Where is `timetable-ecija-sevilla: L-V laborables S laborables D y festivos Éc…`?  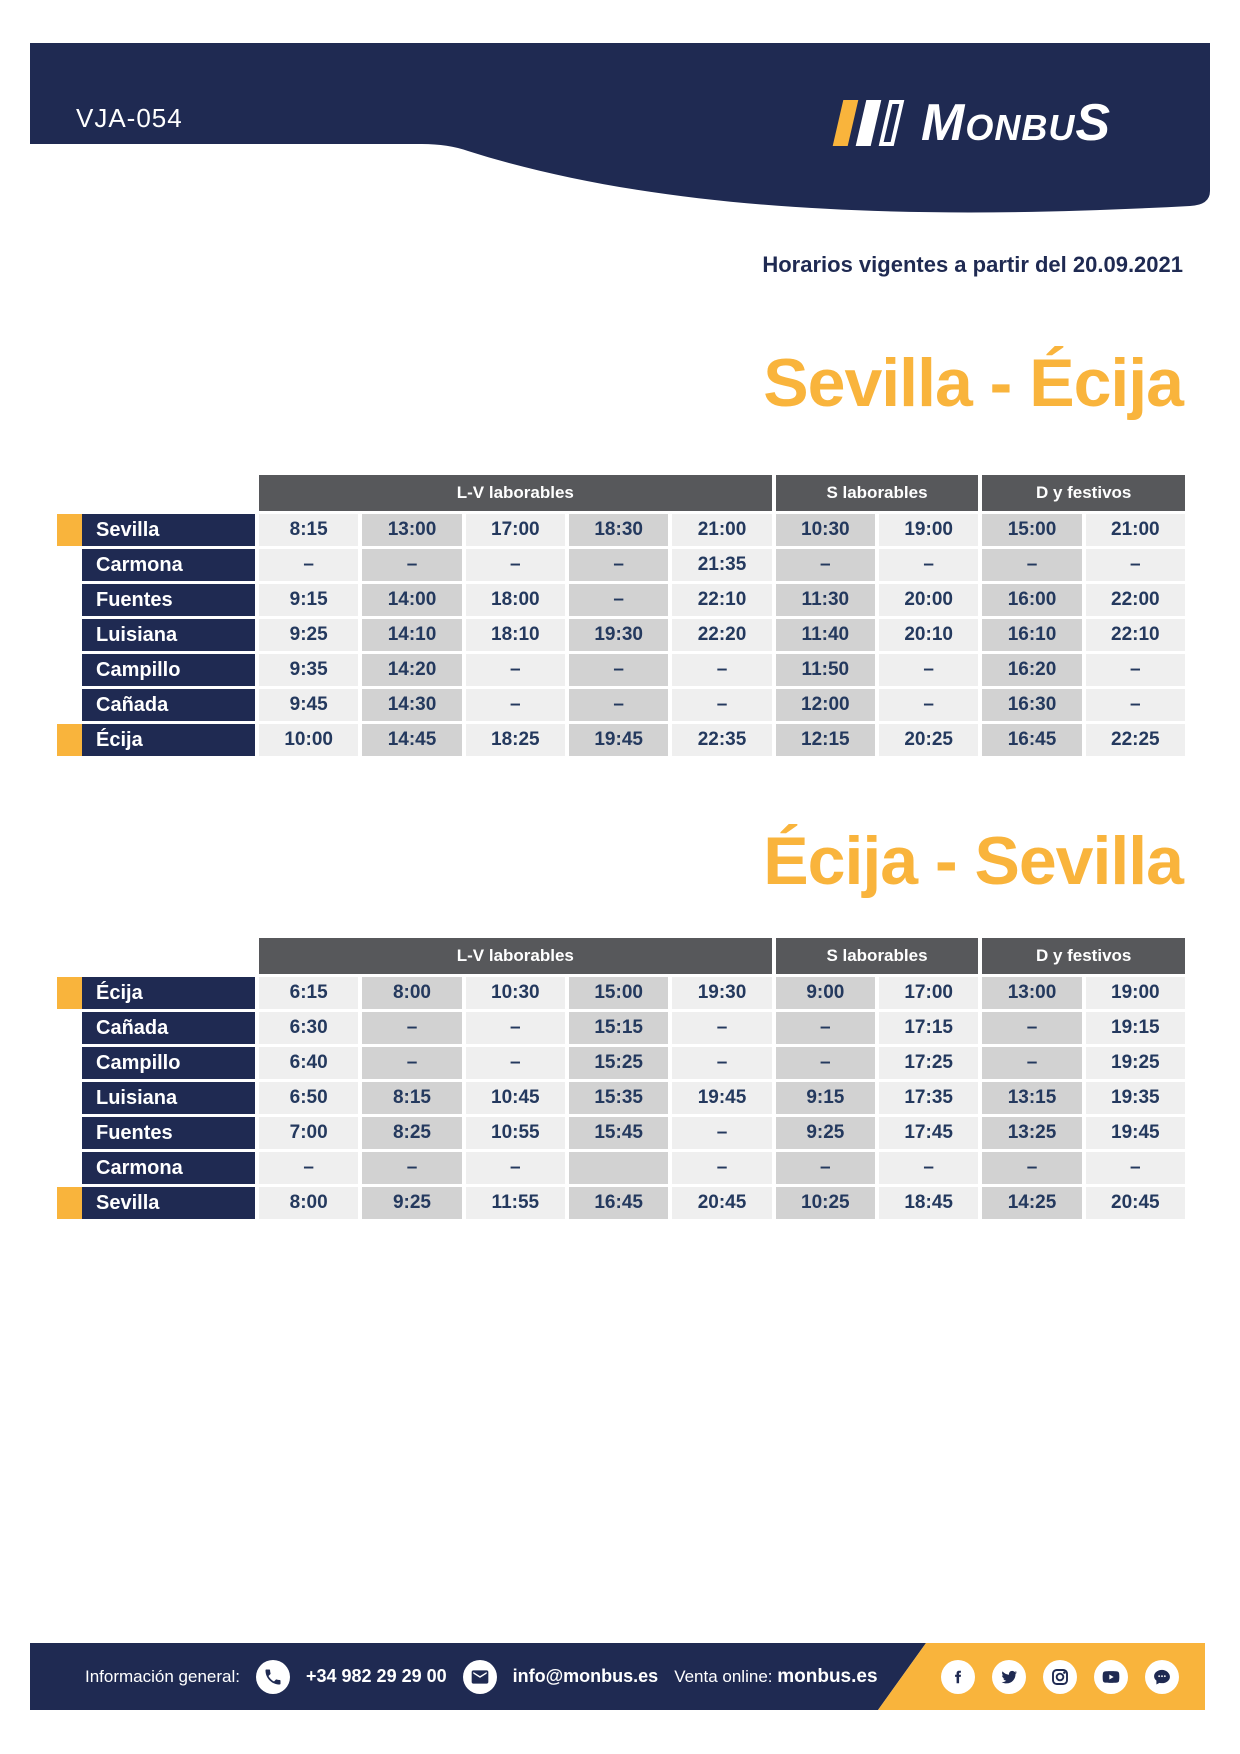
timetable-ecija-sevilla: L-V laborables S laborables D y festivos Éc… is located at coordinates (621, 1078).